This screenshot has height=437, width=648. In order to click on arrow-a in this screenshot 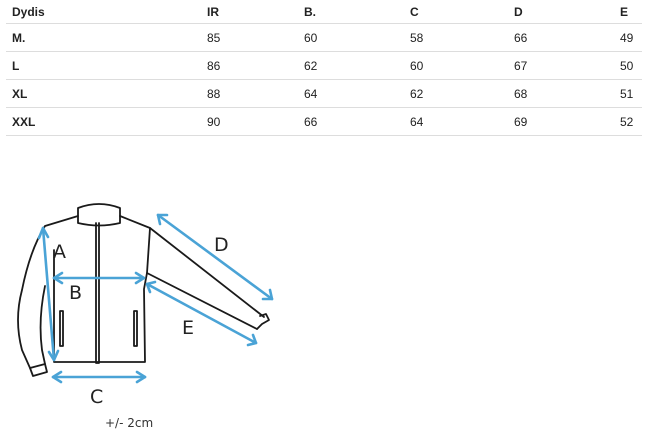, I will do `click(48, 294)`.